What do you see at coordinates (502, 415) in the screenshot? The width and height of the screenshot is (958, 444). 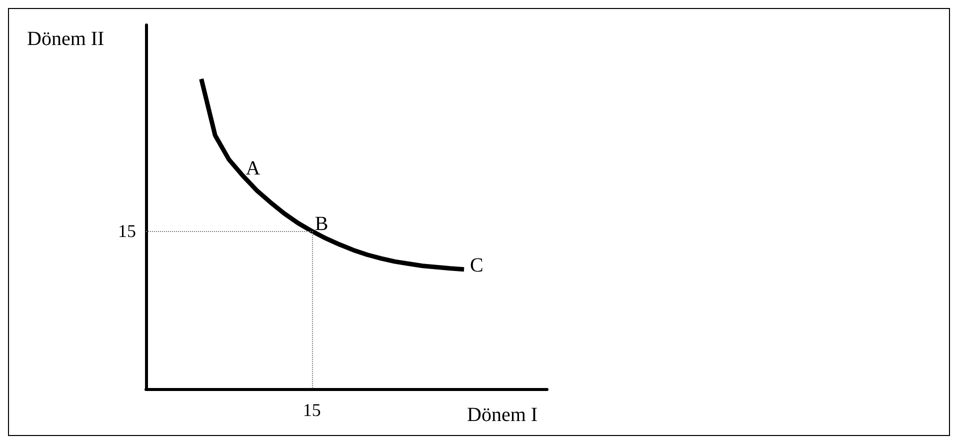 I see `x-axis-title: Dönem I` at bounding box center [502, 415].